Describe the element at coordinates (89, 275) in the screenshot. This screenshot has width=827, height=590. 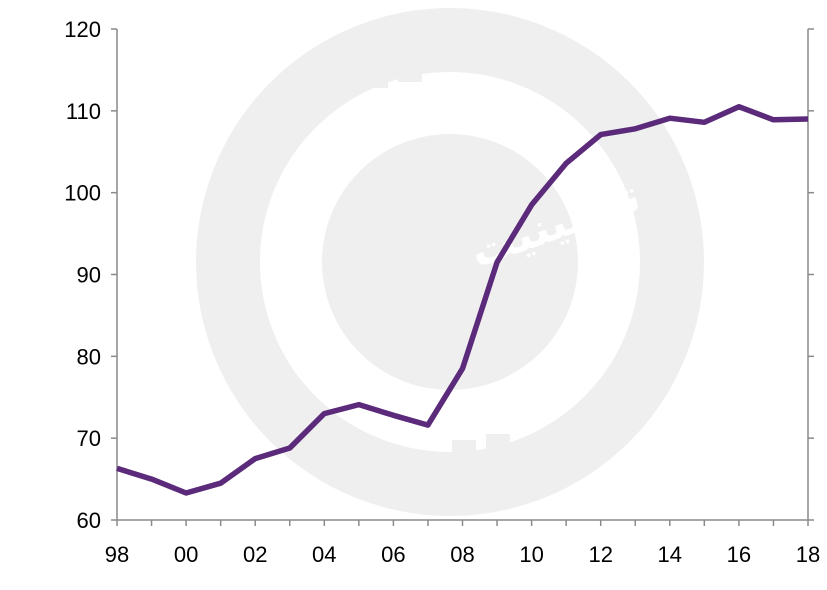
I see `y-tick-label: 90` at that location.